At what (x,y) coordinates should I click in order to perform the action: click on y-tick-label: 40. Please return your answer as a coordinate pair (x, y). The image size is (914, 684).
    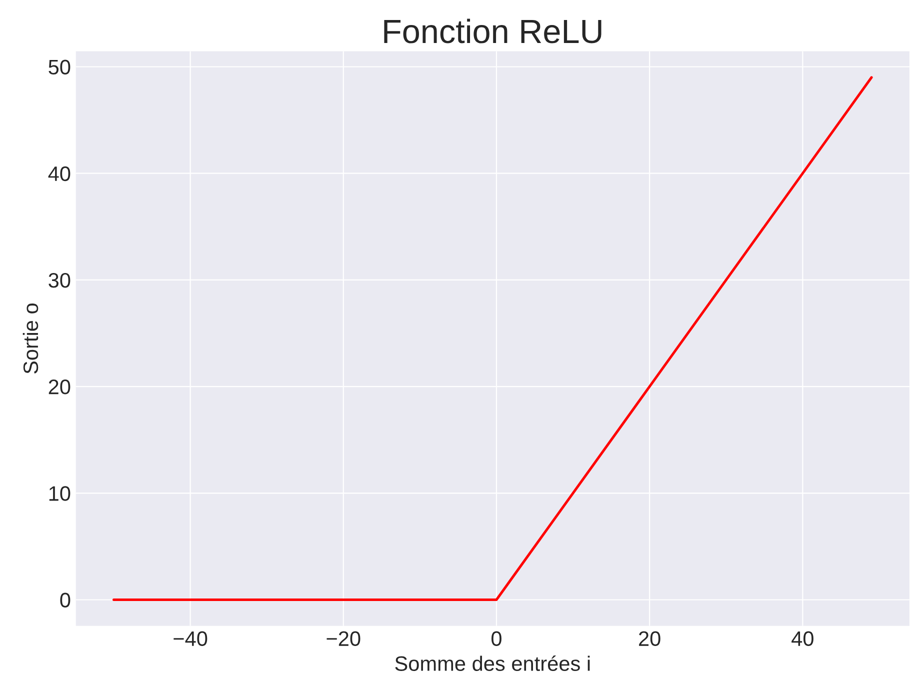
    Looking at the image, I should click on (59, 174).